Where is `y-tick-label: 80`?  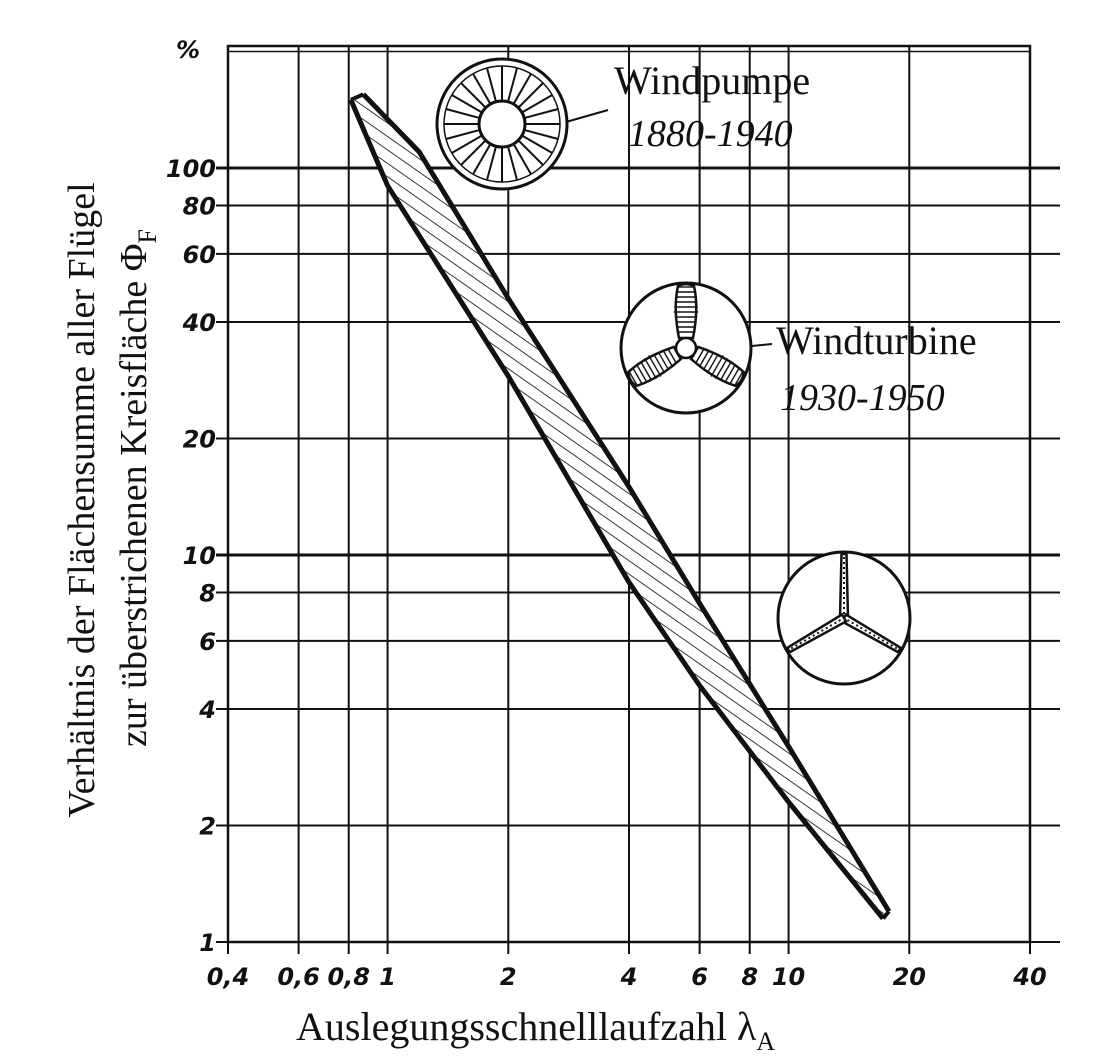
y-tick-label: 80 is located at coordinates (199, 207).